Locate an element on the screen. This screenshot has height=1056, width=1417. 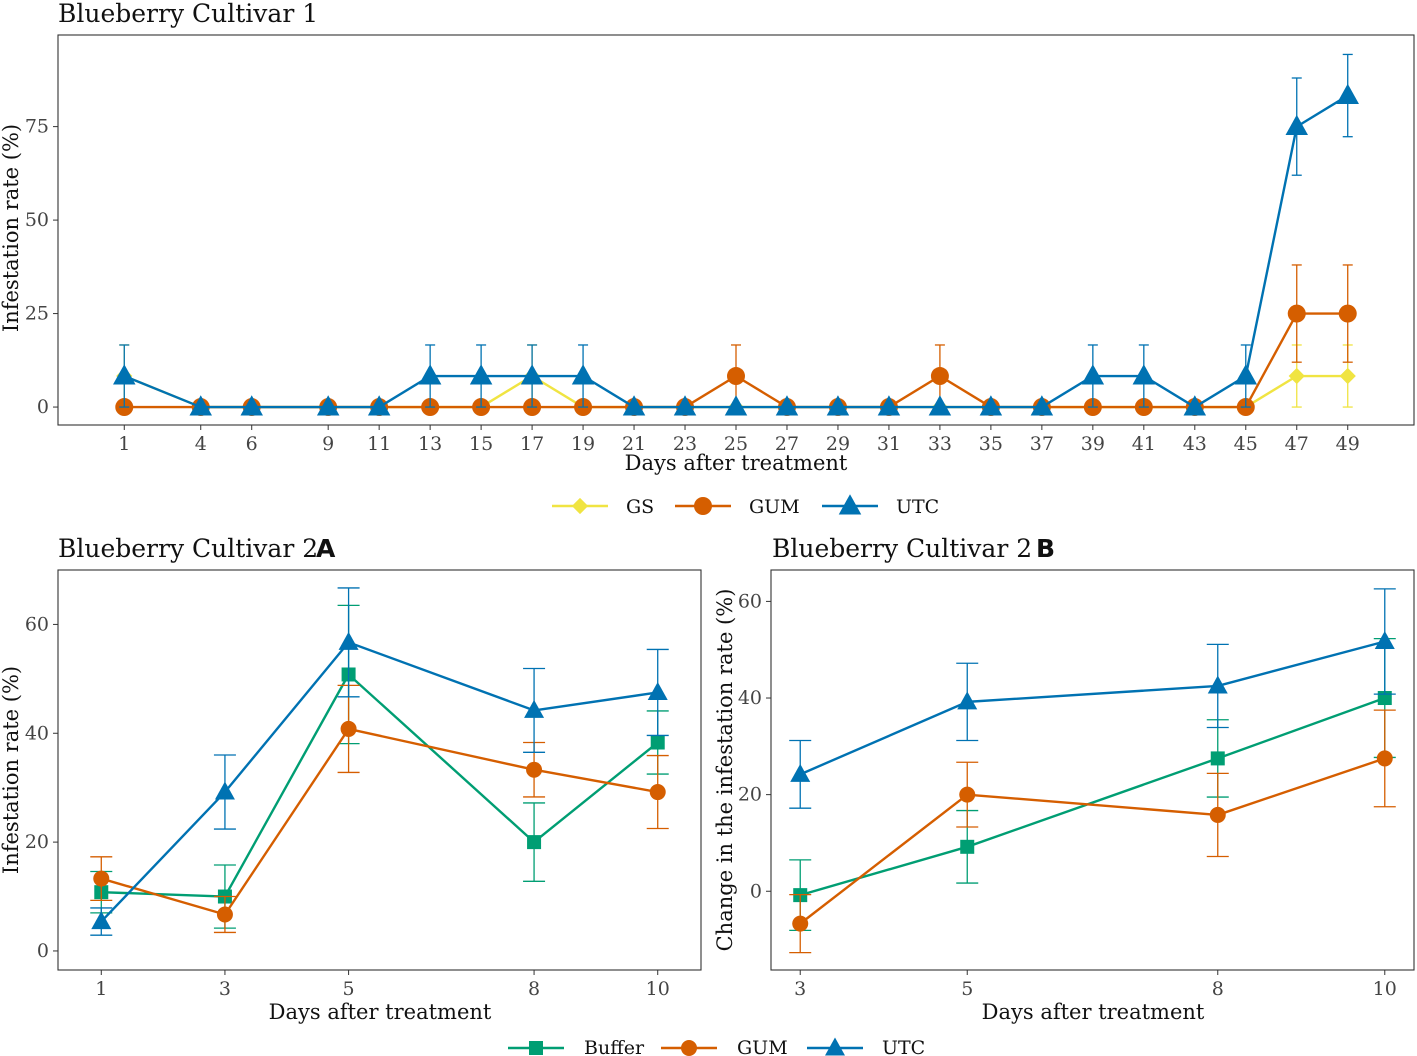
y-tick-label: 40 is located at coordinates (750, 698).